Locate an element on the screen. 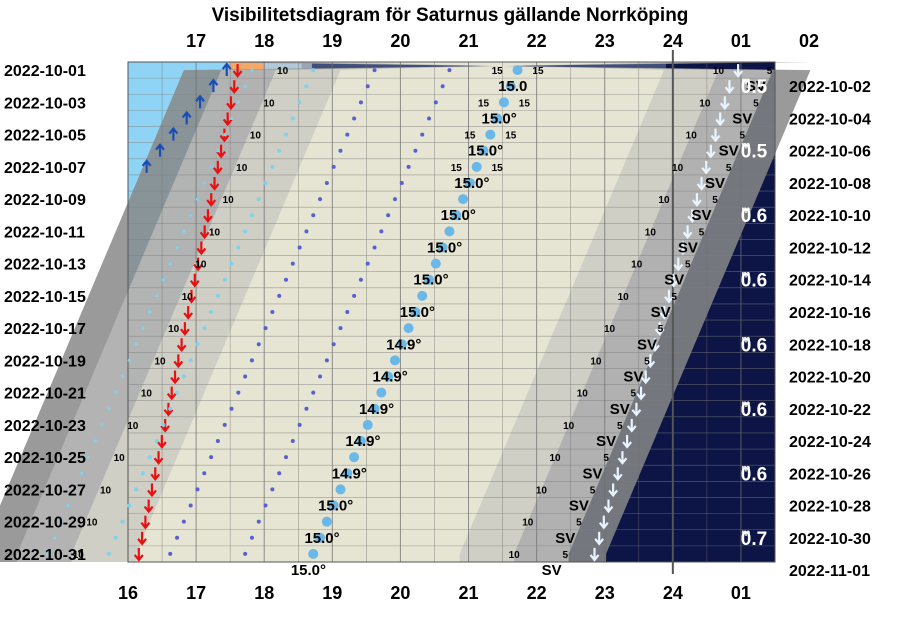  bottom-hour-label: 16 is located at coordinates (128, 593).